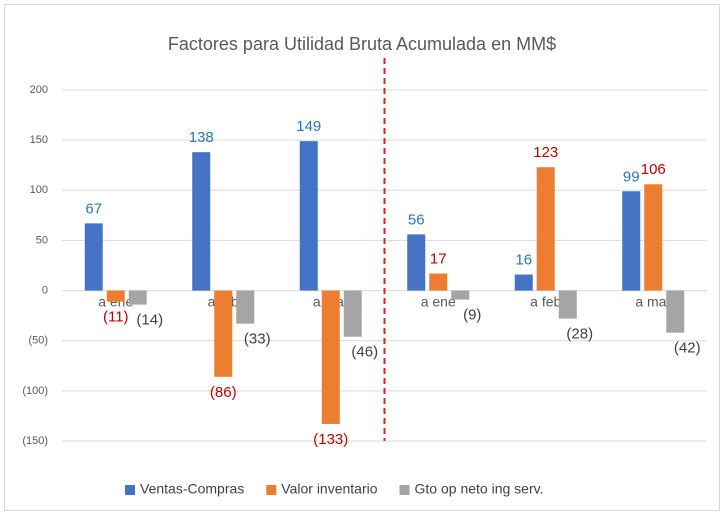 Image resolution: width=724 pixels, height=515 pixels. Describe the element at coordinates (201, 137) in the screenshot. I see `data-label: 138` at that location.